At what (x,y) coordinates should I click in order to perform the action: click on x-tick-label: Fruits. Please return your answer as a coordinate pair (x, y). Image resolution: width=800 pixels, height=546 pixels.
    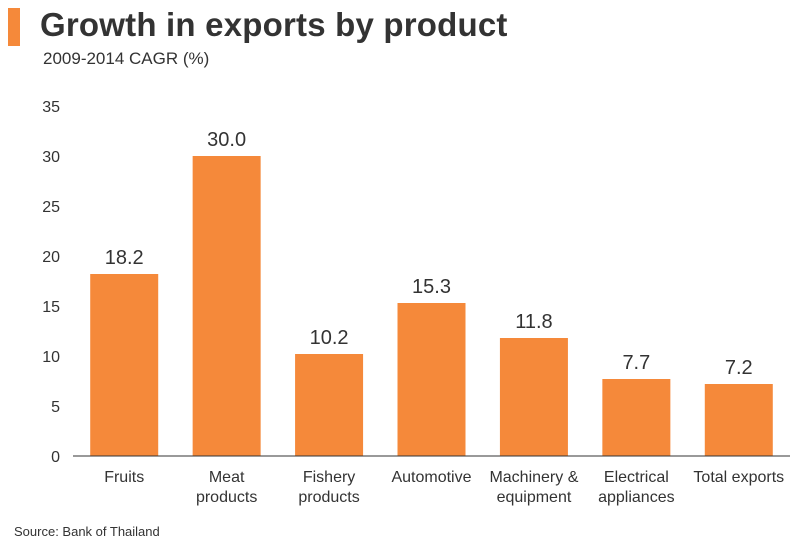
    Looking at the image, I should click on (124, 477).